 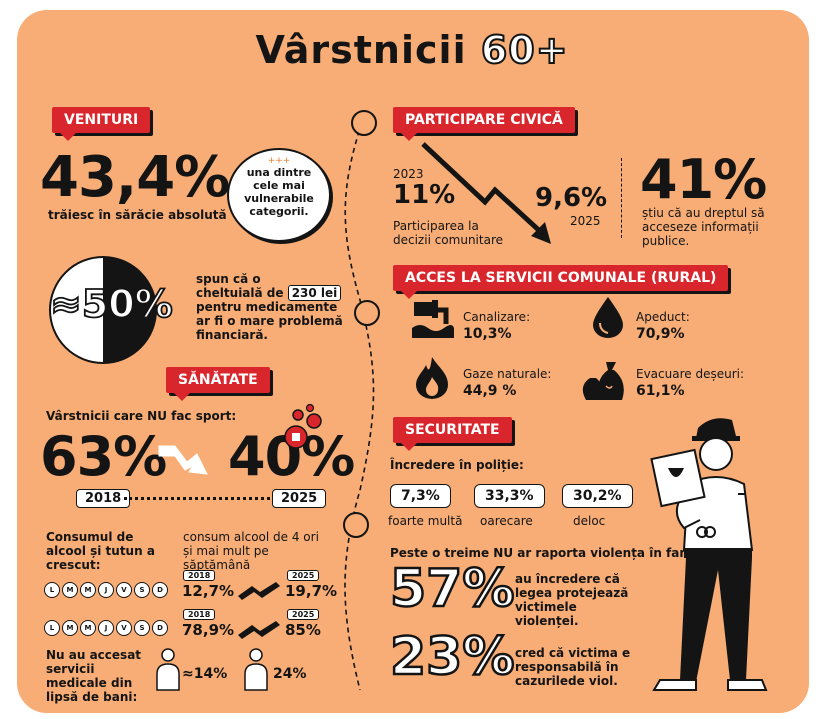 I want to click on likes-icon, so click(x=303, y=426).